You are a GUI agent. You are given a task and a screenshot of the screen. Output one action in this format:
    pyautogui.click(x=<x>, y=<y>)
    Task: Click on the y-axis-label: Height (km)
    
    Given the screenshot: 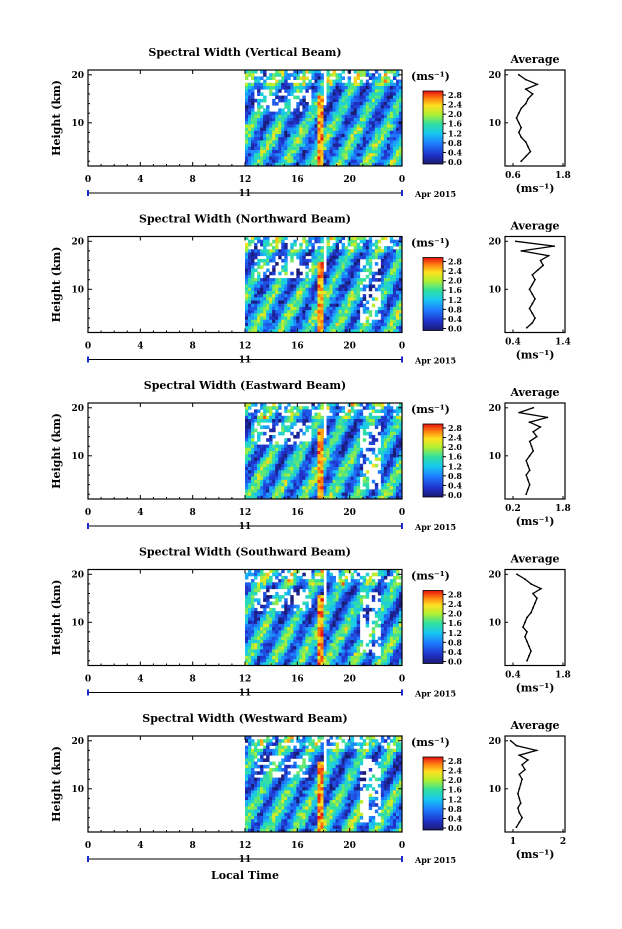 What is the action you would take?
    pyautogui.click(x=56, y=618)
    